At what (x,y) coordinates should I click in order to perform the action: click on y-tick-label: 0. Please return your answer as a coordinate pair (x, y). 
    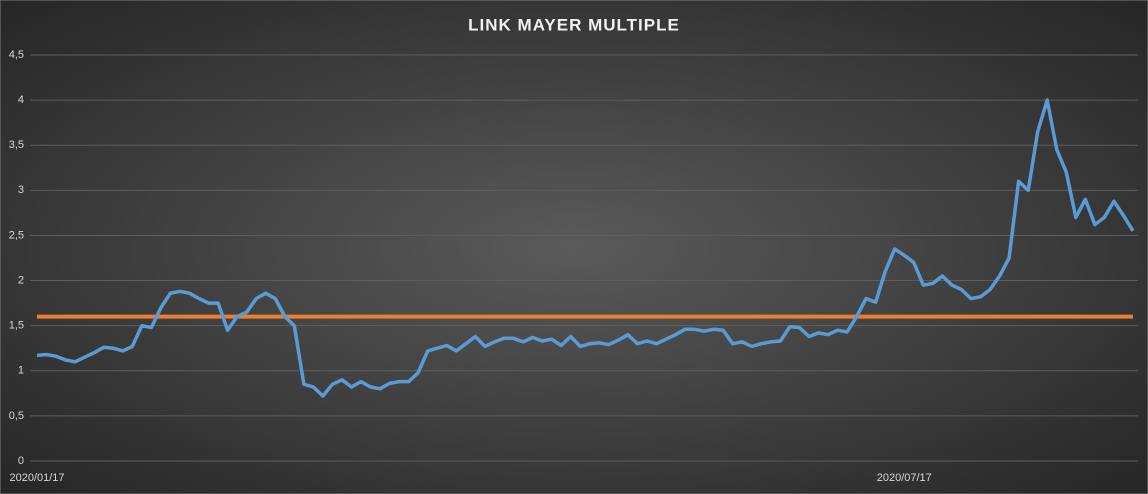
    Looking at the image, I should click on (21, 461).